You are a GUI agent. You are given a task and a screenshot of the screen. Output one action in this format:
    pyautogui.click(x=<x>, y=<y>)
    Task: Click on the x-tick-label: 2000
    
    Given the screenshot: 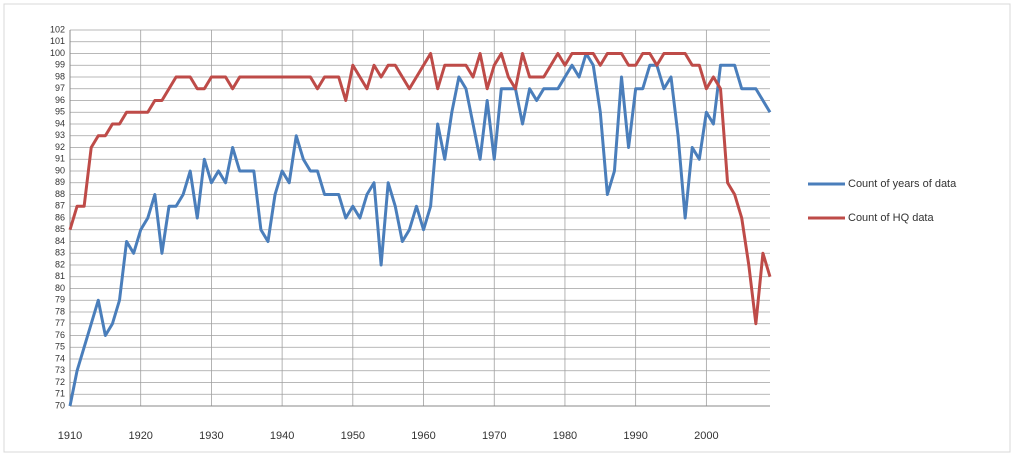 What is the action you would take?
    pyautogui.click(x=706, y=436)
    